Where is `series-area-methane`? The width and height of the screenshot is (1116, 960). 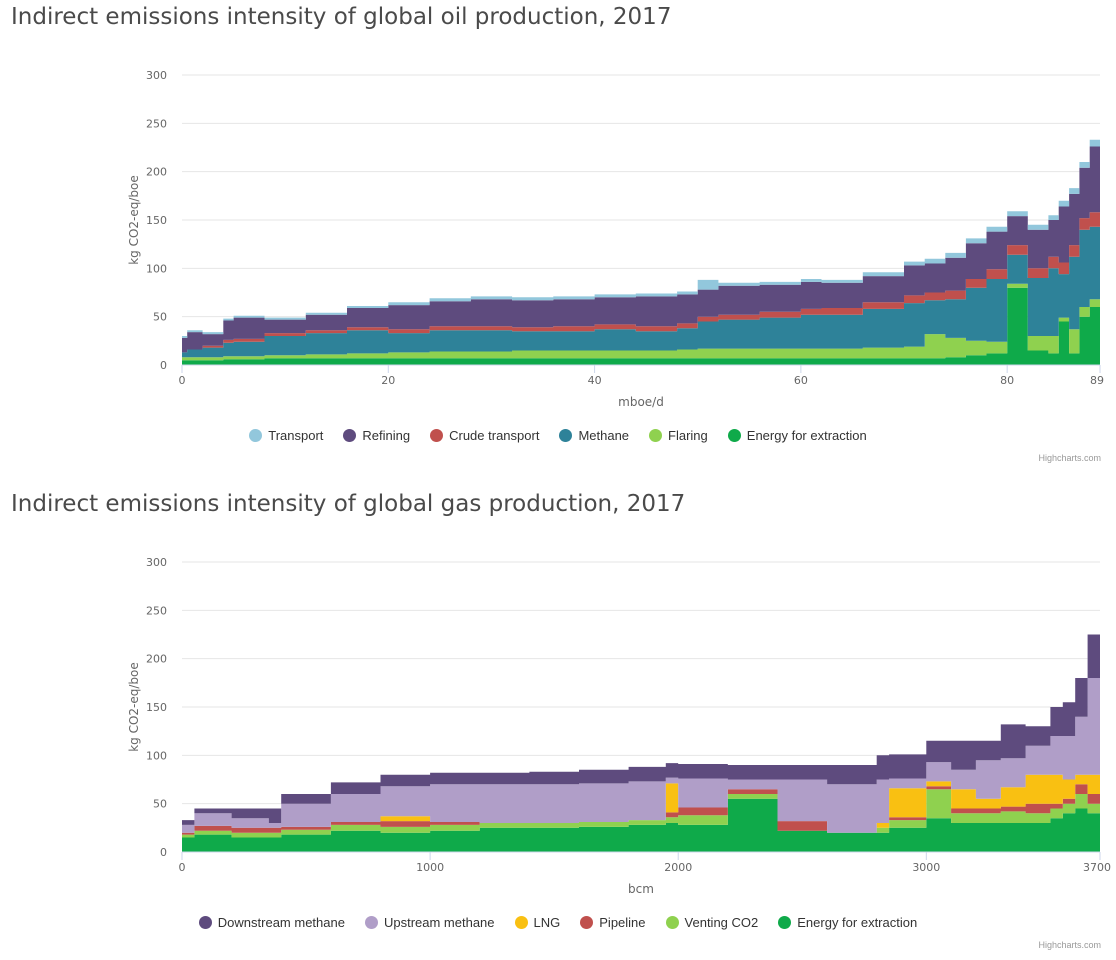
series-area-methane is located at coordinates (641, 292).